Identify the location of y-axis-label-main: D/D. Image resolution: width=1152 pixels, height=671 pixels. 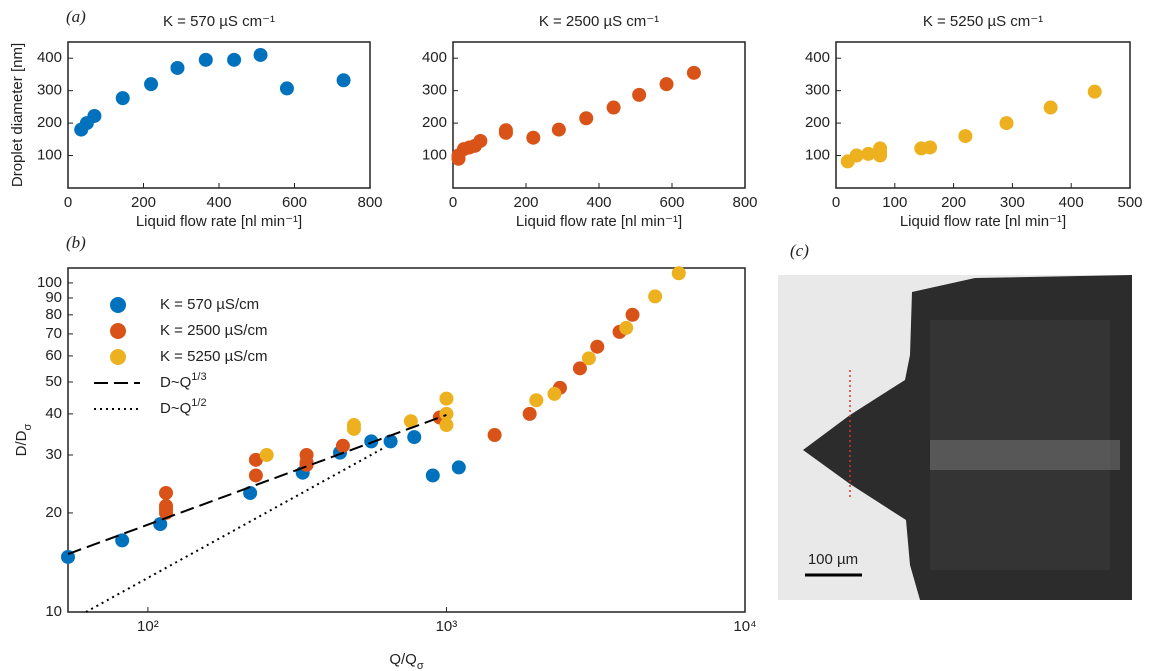
(21, 443).